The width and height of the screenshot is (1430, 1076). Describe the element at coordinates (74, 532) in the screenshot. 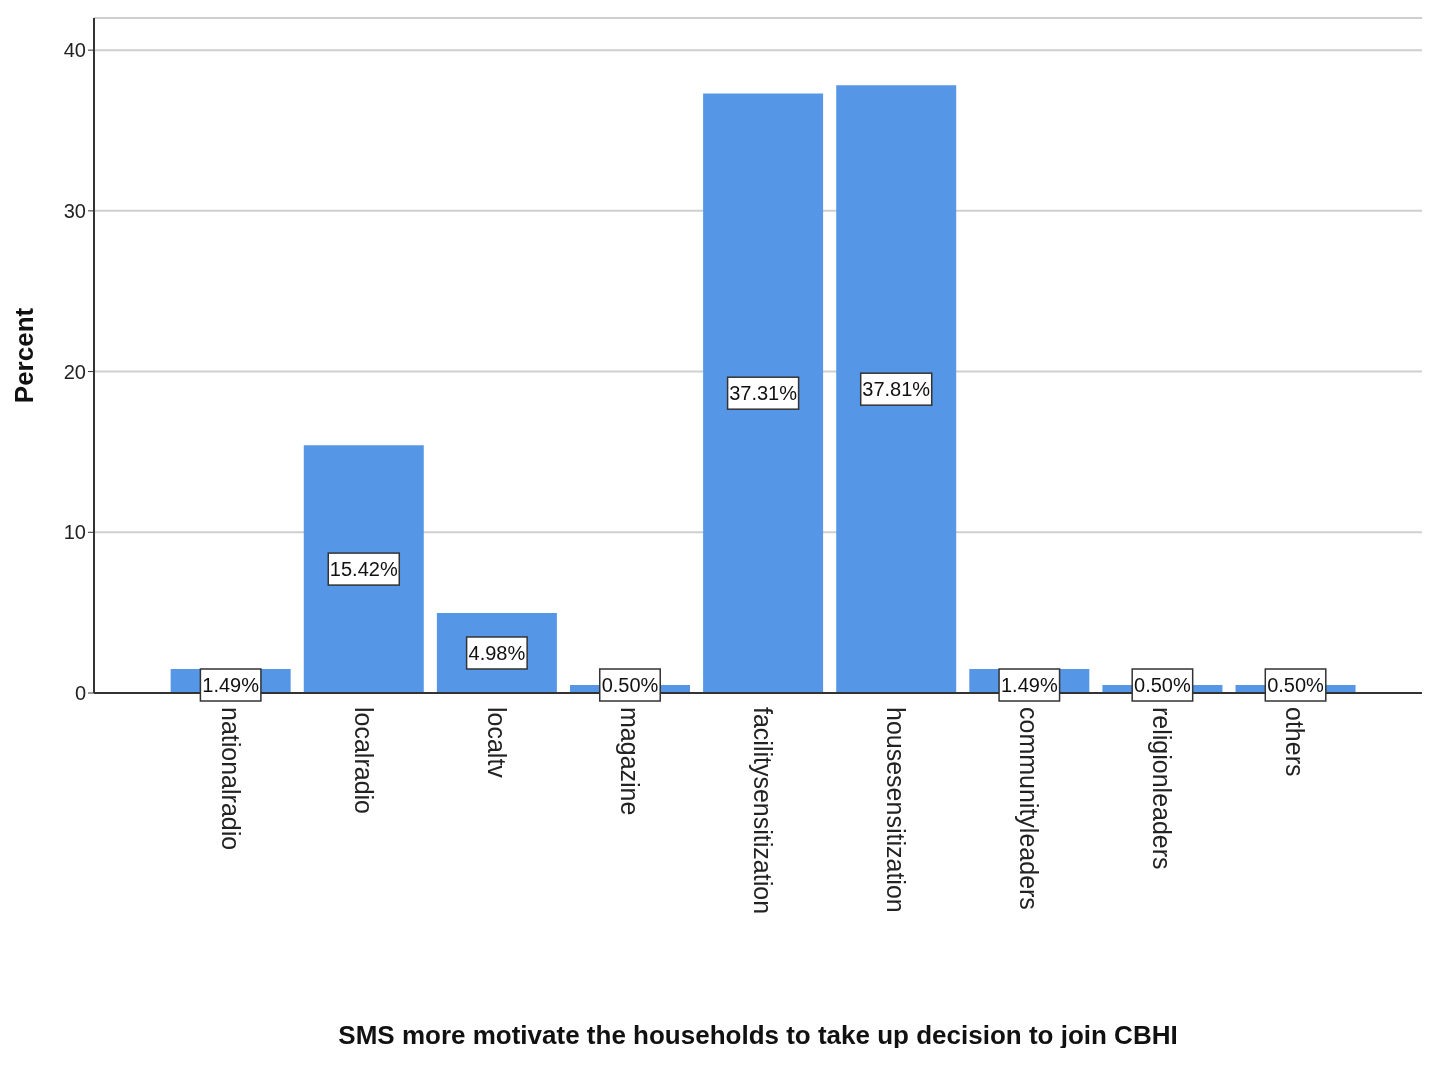

I see `y-tick-label: 10` at that location.